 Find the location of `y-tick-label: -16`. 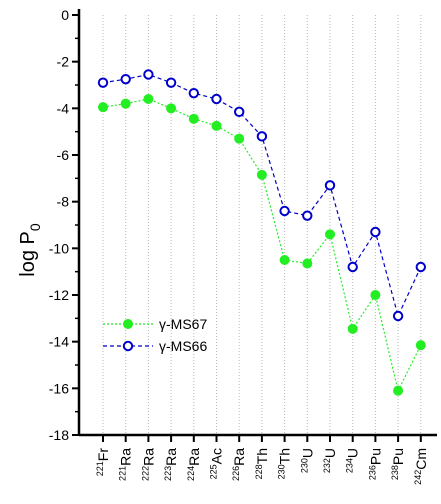

y-tick-label: -16 is located at coordinates (59, 388).